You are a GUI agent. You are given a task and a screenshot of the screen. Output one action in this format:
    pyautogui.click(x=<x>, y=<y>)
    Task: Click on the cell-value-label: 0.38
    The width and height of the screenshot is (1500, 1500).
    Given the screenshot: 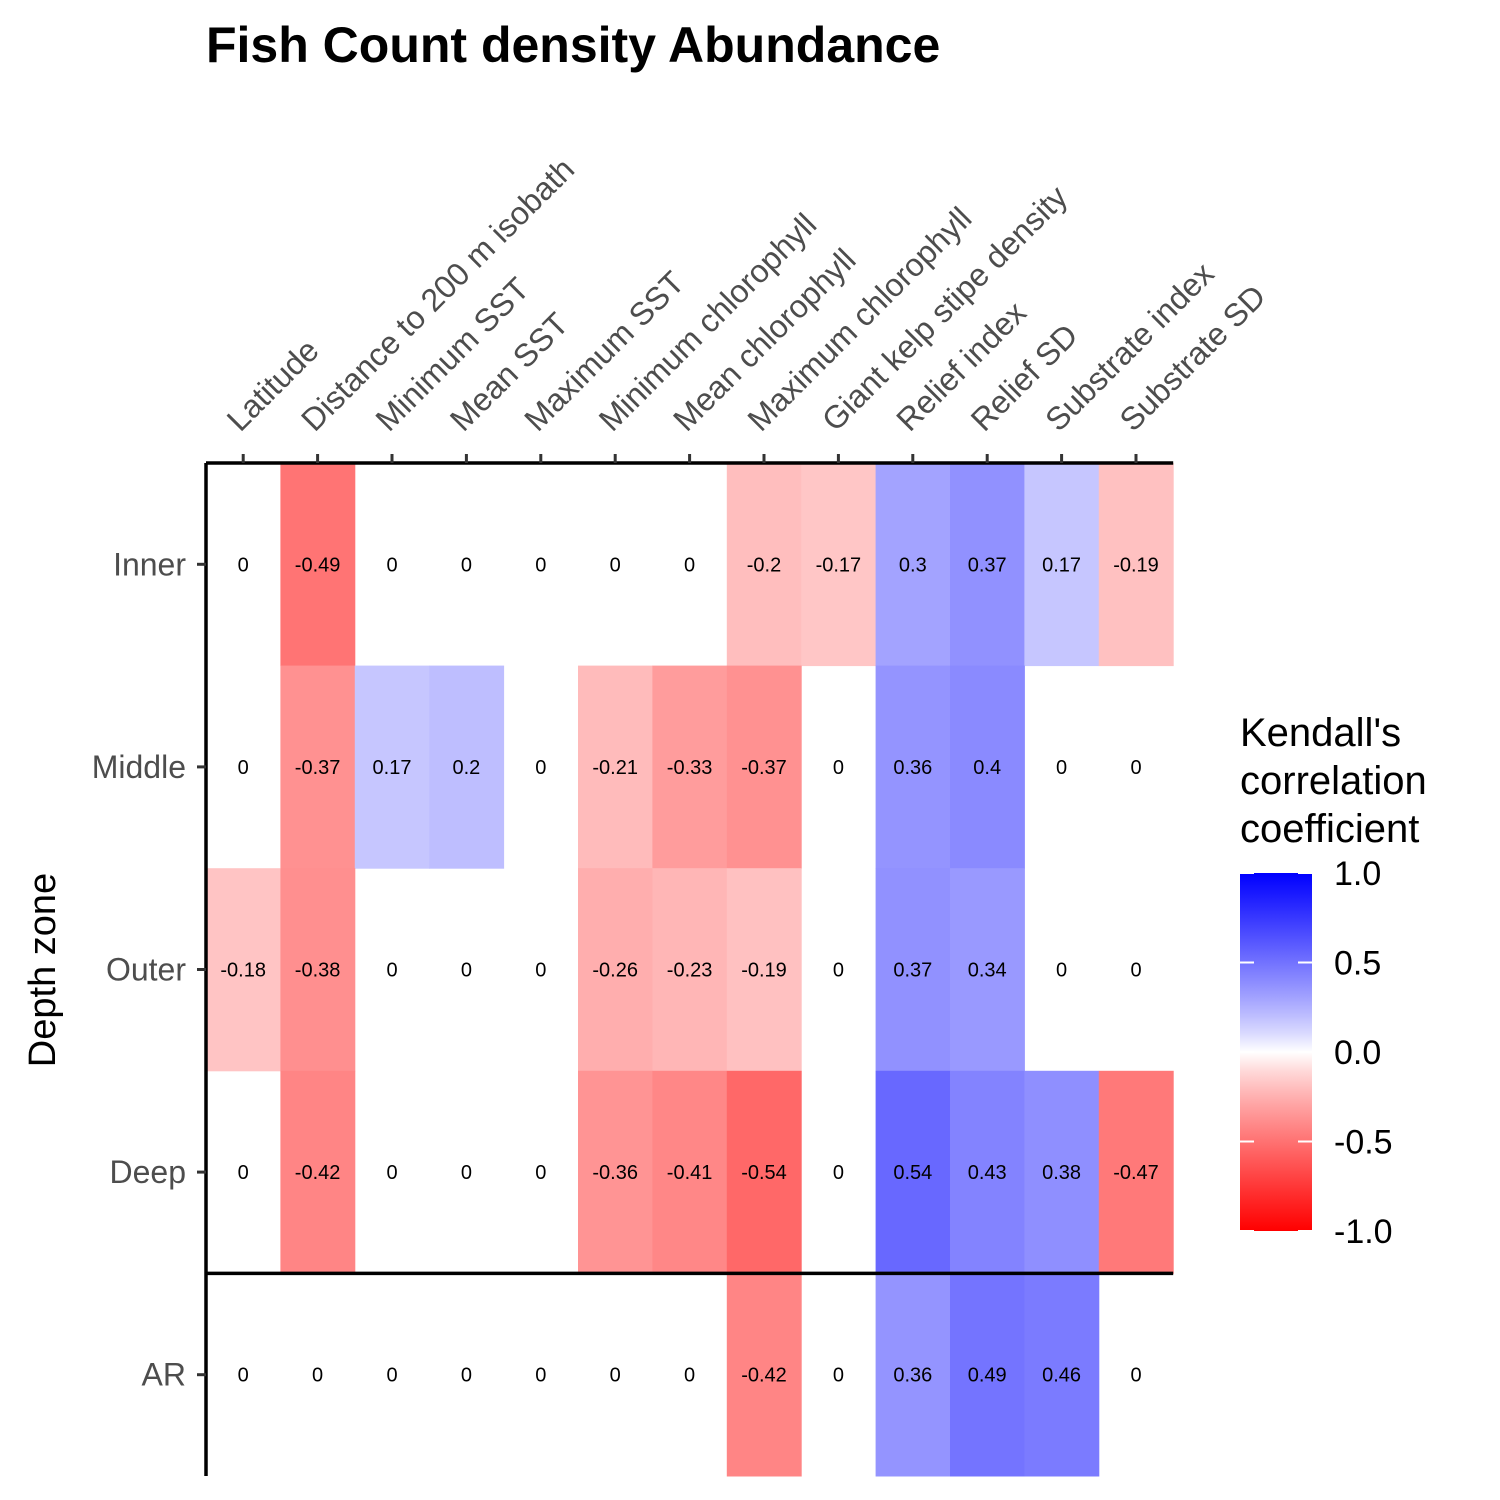 What is the action you would take?
    pyautogui.click(x=1061, y=1173)
    